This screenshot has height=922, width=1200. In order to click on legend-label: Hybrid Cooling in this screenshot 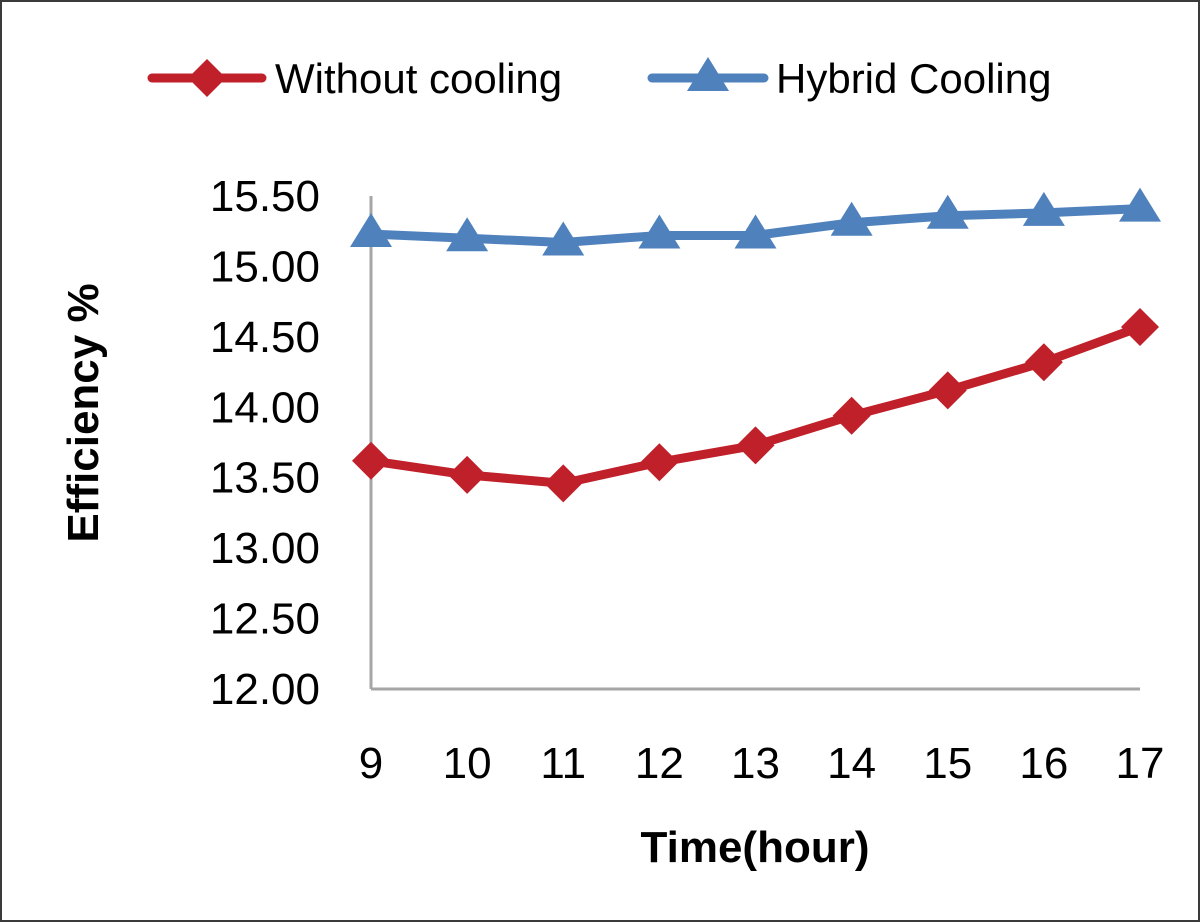, I will do `click(913, 78)`.